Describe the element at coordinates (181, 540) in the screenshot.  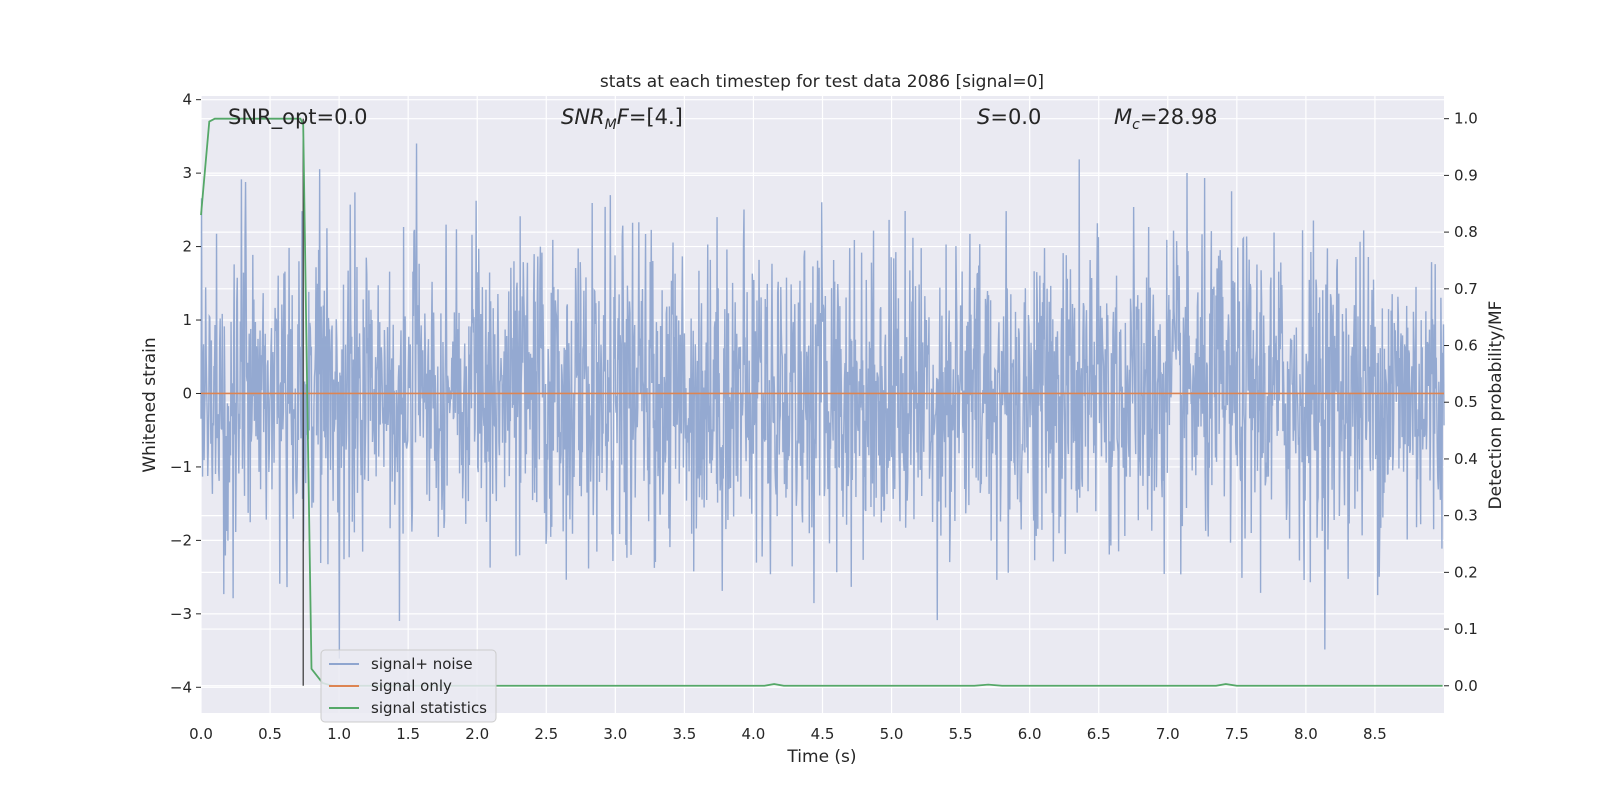
I see `y-tick-label: −2` at that location.